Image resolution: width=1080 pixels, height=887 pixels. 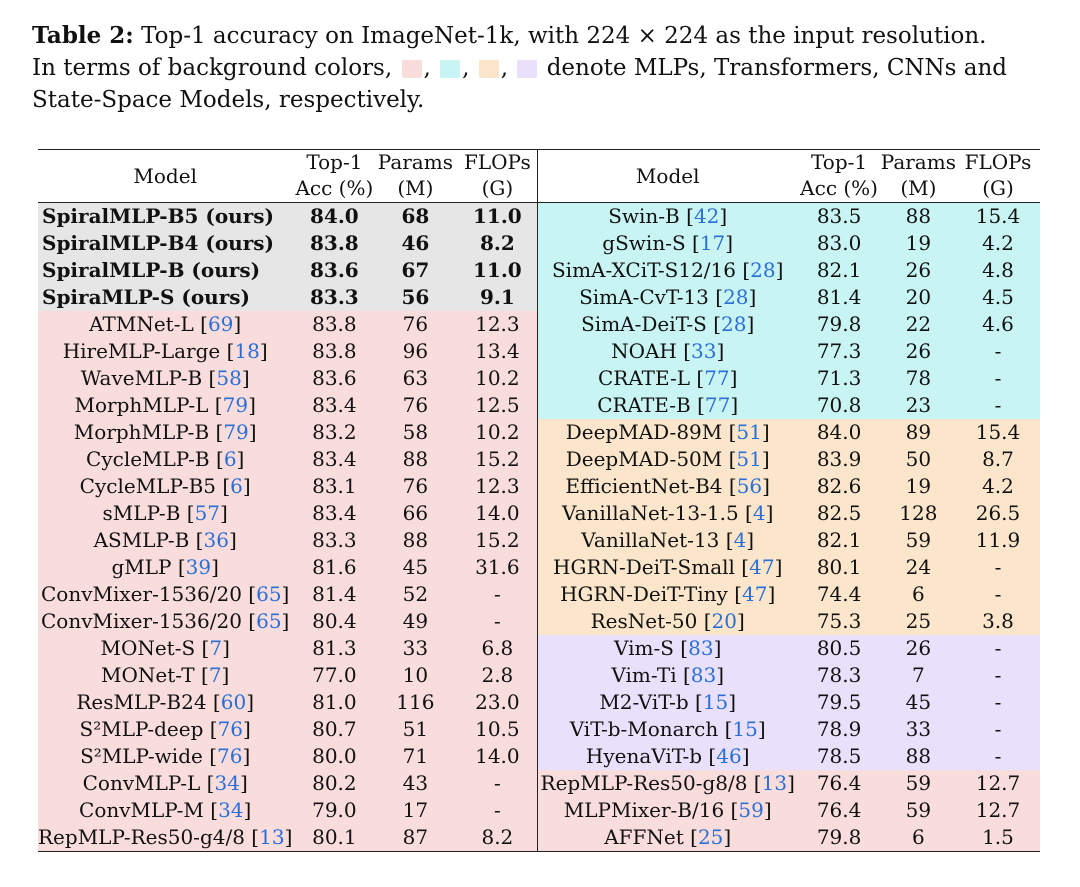 What do you see at coordinates (706, 216) in the screenshot?
I see `citation-link: 42` at bounding box center [706, 216].